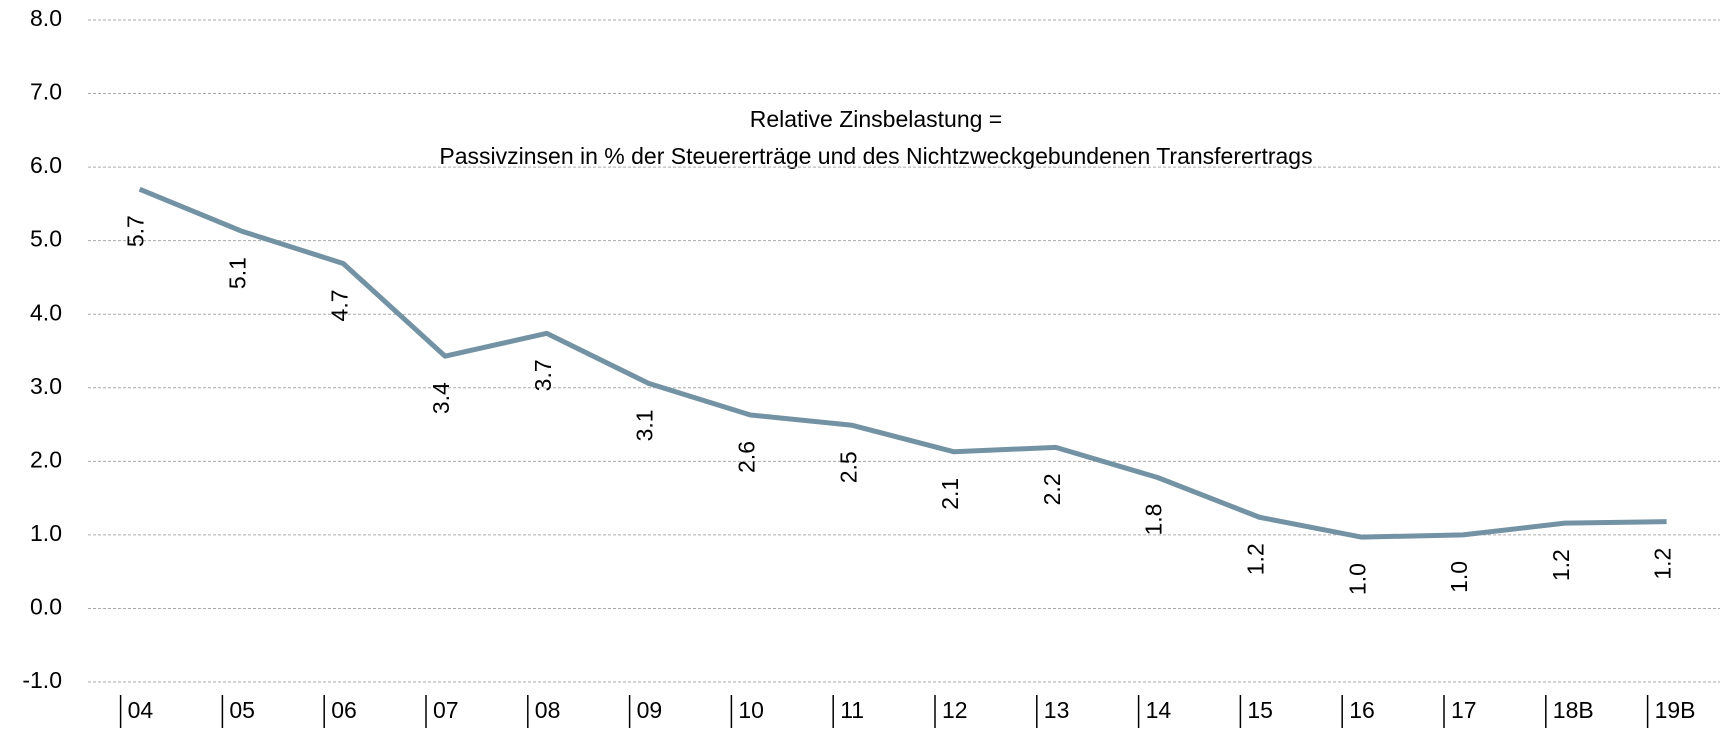 The height and width of the screenshot is (733, 1723). What do you see at coordinates (46, 386) in the screenshot?
I see `y-tick-label: 3.0` at bounding box center [46, 386].